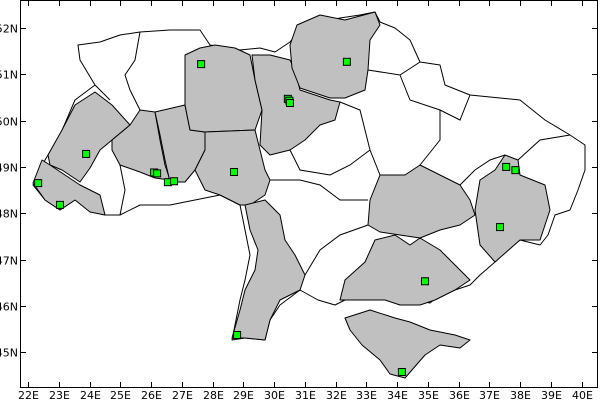 Image resolution: width=600 pixels, height=400 pixels. What do you see at coordinates (366, 394) in the screenshot?
I see `x-tick-label: 33E` at bounding box center [366, 394].